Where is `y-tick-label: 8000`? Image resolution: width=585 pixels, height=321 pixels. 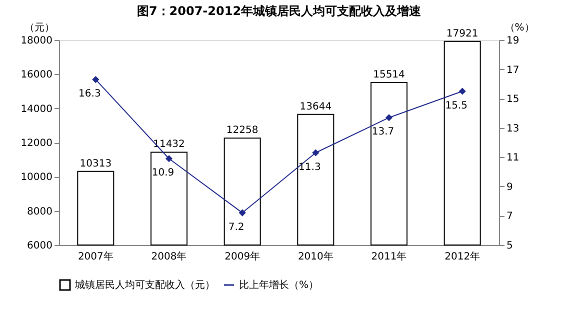
y-tick-label: 8000 is located at coordinates (39, 212).